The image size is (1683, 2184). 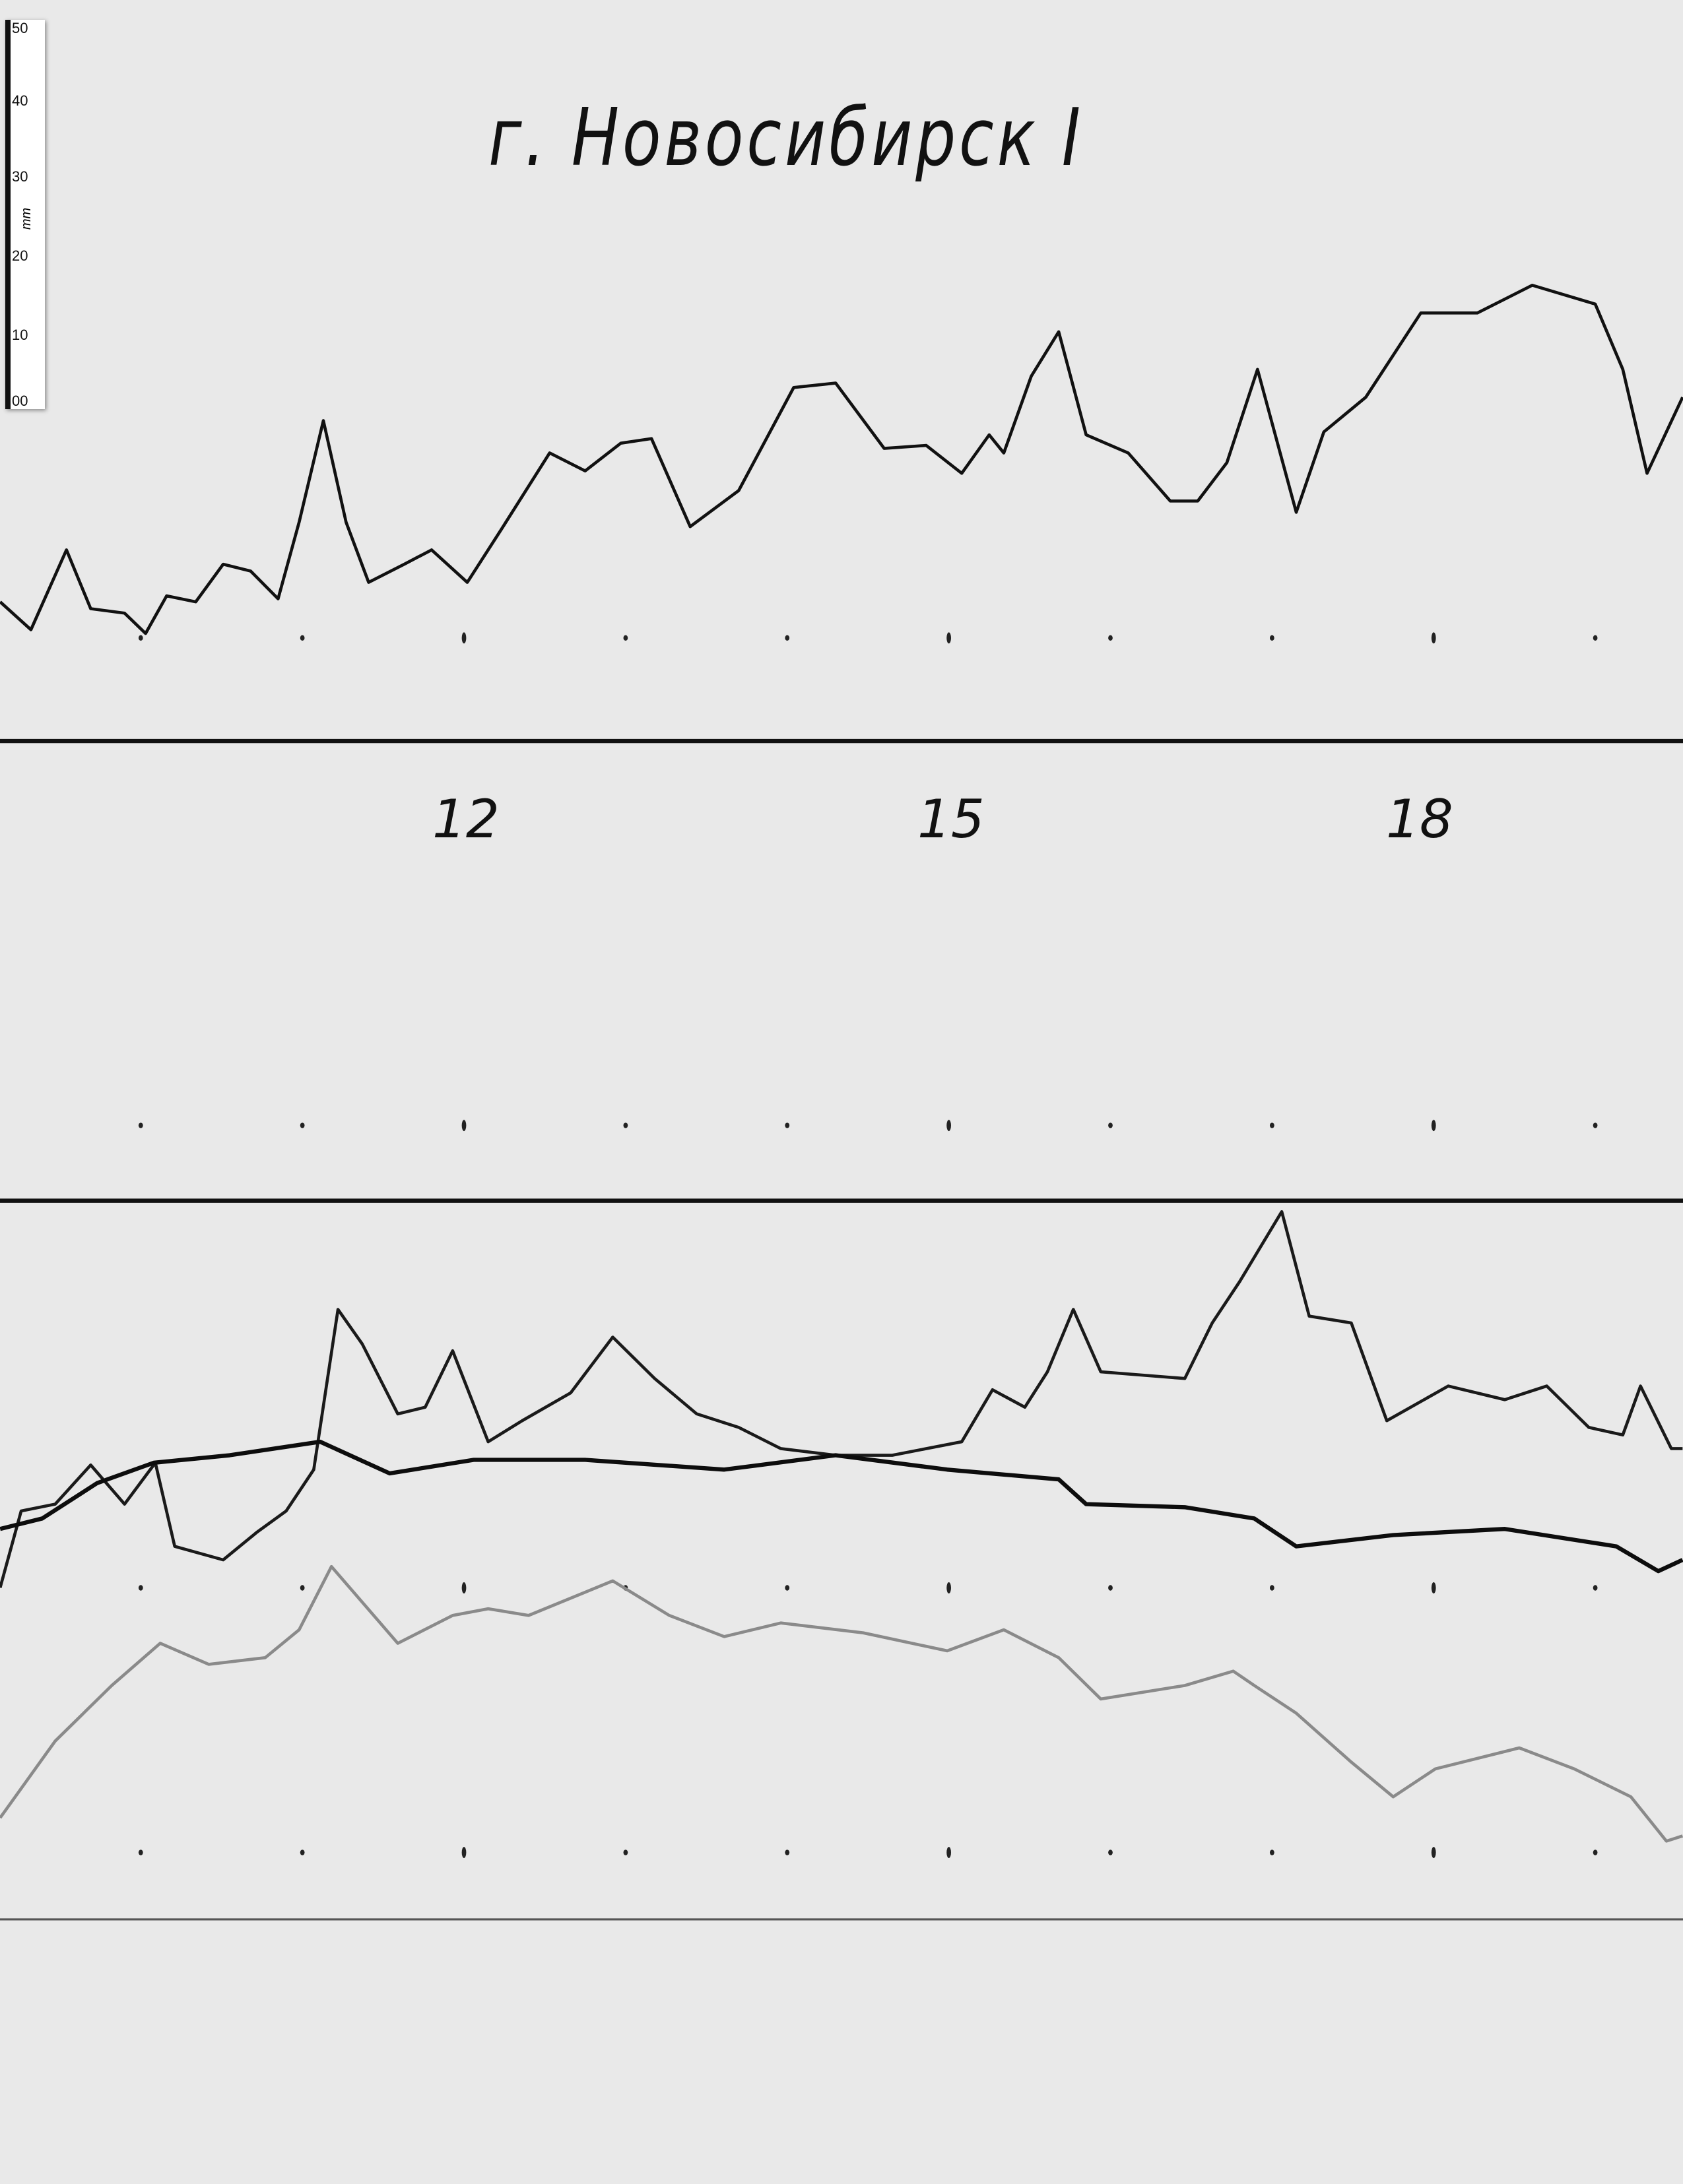 What do you see at coordinates (951, 819) in the screenshot?
I see `hour-label-15: 15` at bounding box center [951, 819].